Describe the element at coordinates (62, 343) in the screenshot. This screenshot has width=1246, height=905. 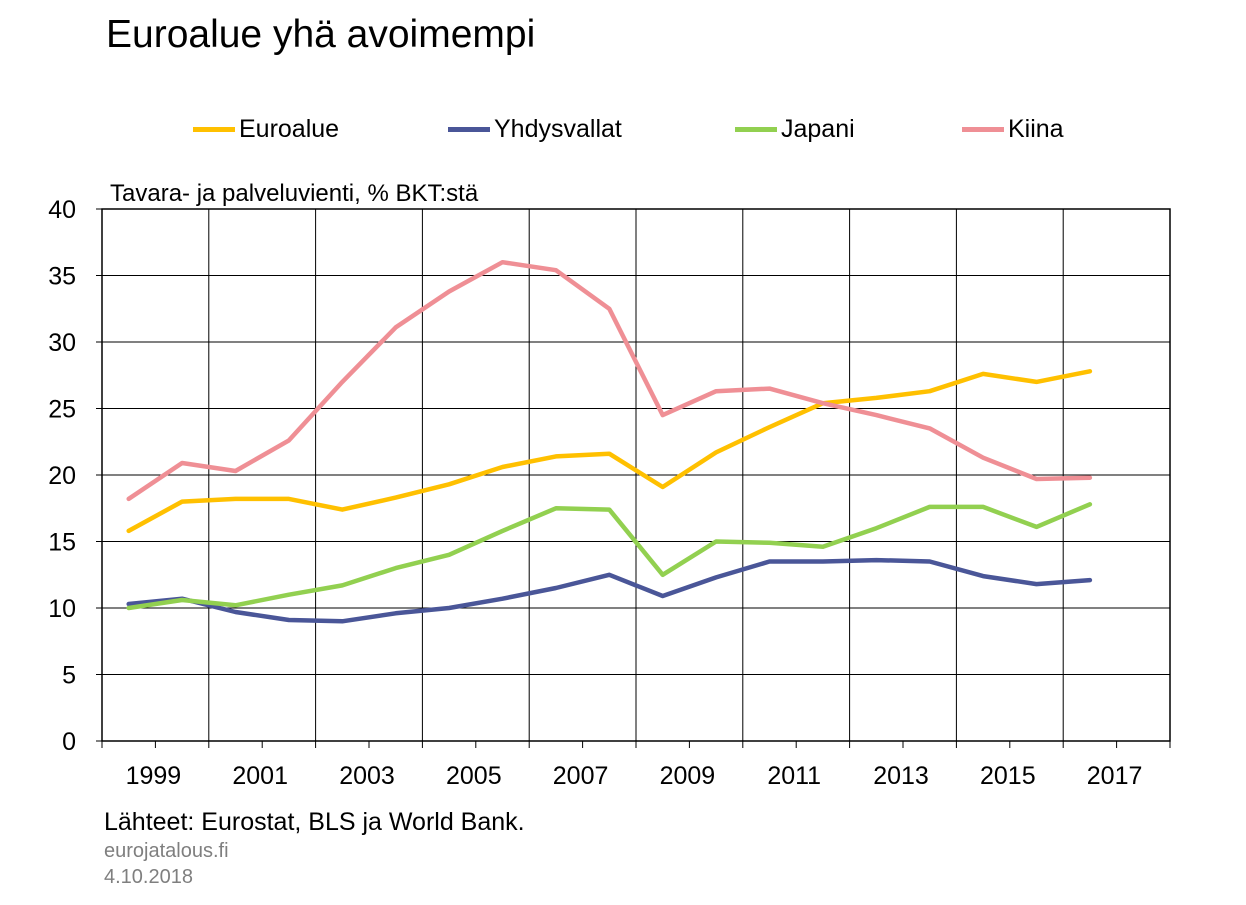
I see `y-tick-label-30: 30` at that location.